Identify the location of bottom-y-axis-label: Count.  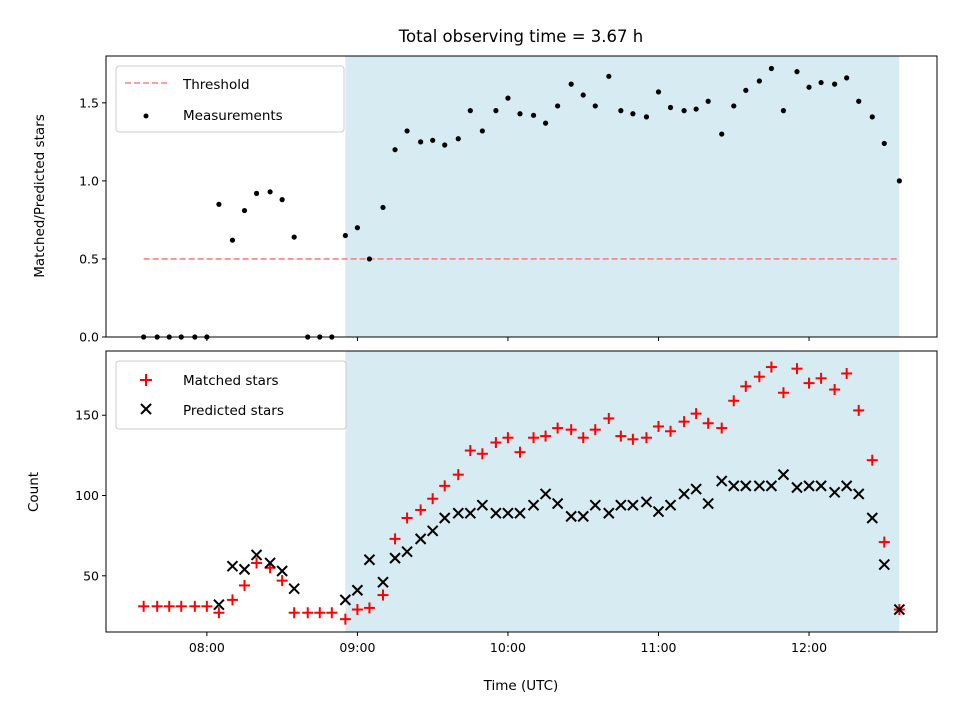
(34, 492).